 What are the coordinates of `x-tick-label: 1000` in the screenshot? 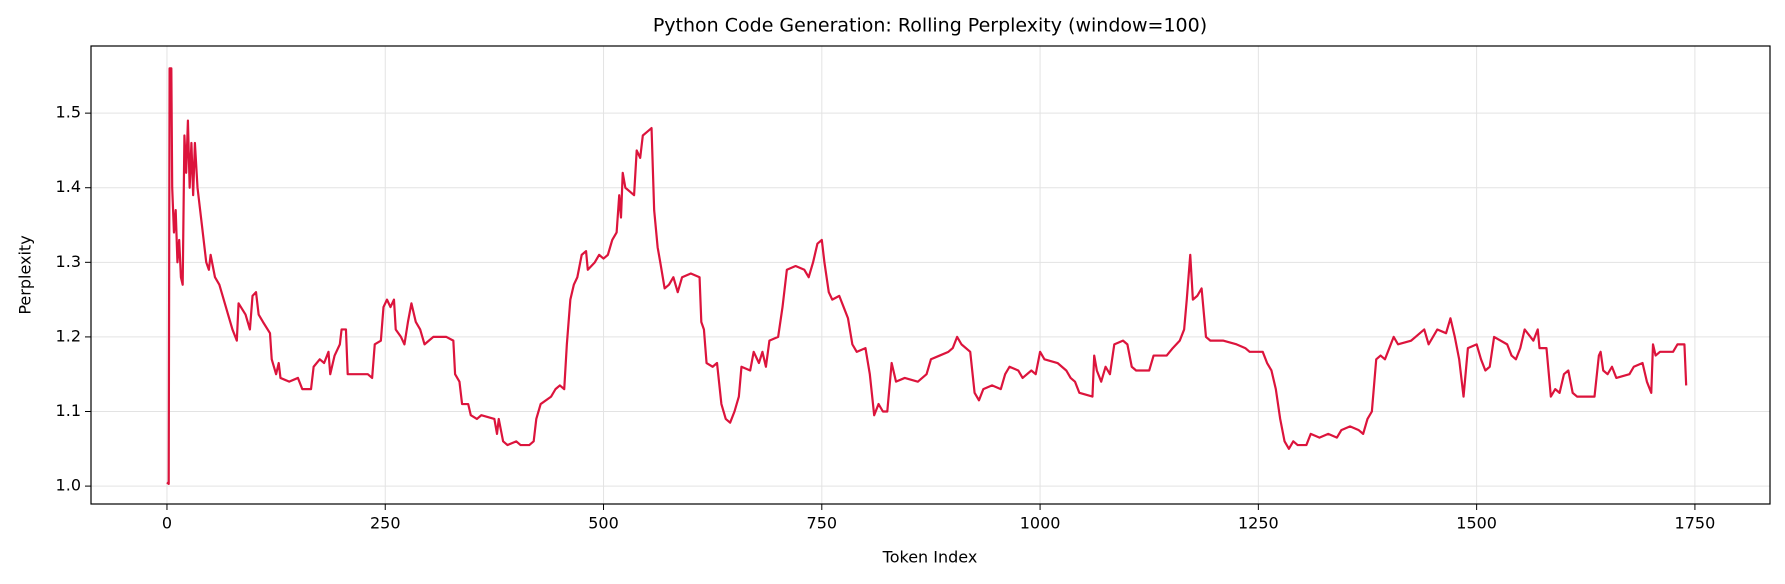 It's located at (1040, 523).